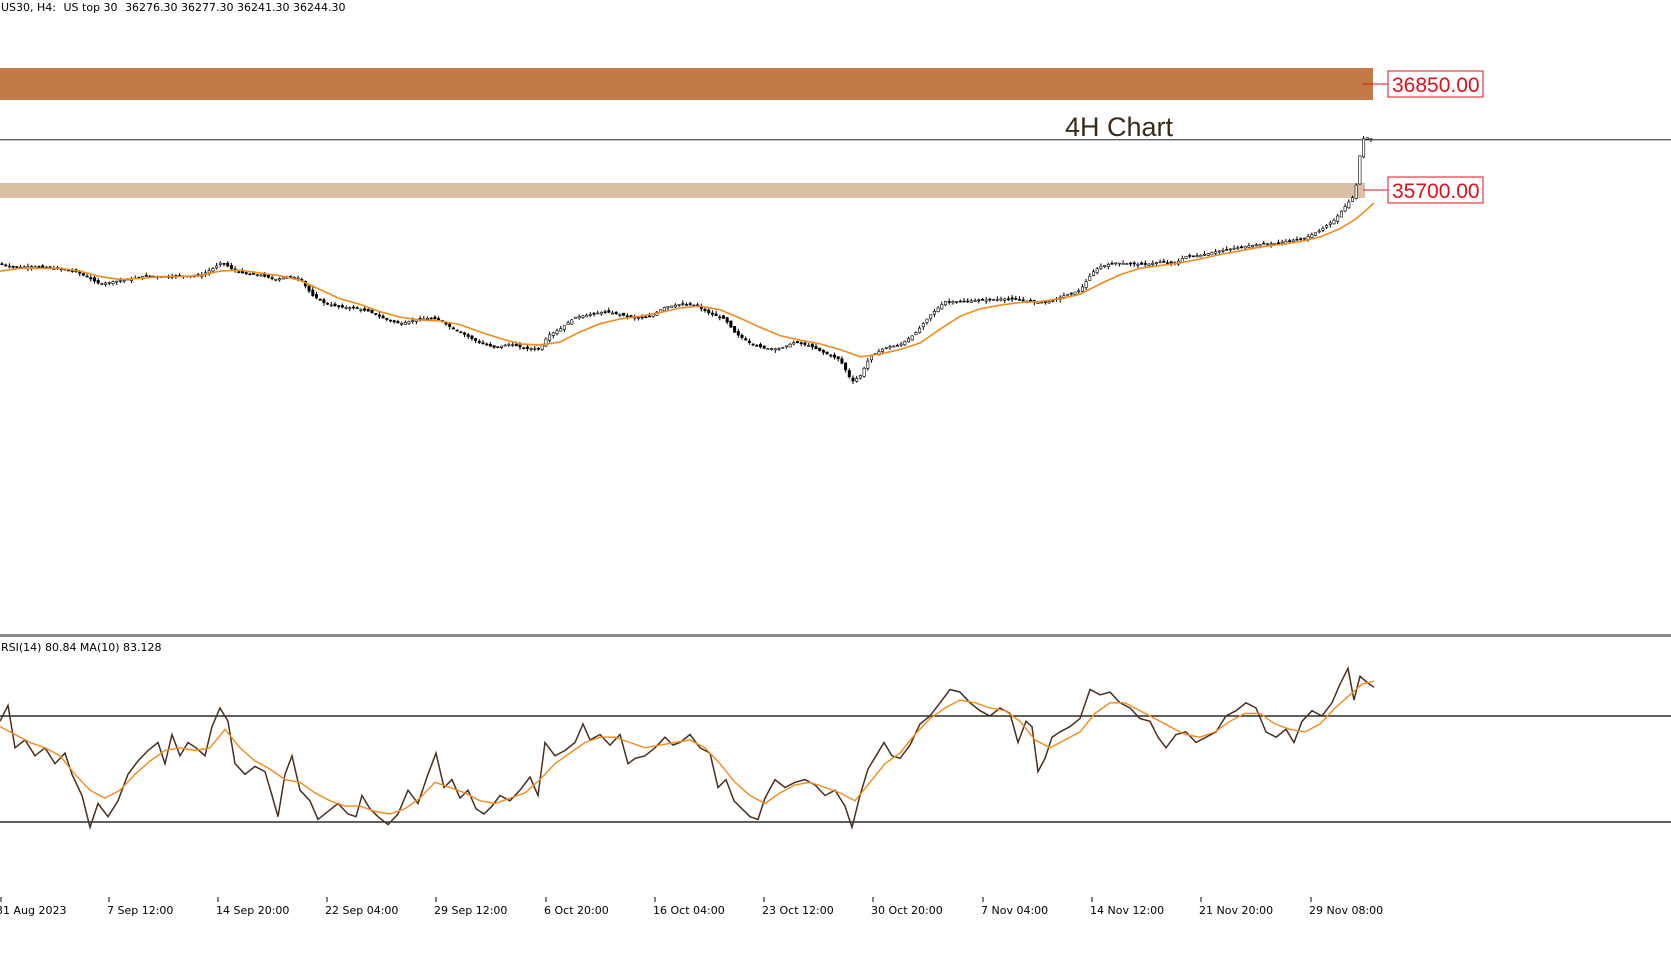 The image size is (1671, 979). Describe the element at coordinates (91, 7) in the screenshot. I see `symbol-description: US top 30` at that location.